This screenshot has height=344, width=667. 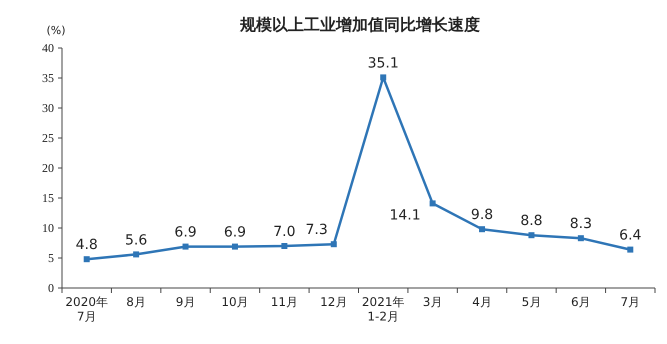 I want to click on y-tick-label: 0, so click(x=51, y=288).